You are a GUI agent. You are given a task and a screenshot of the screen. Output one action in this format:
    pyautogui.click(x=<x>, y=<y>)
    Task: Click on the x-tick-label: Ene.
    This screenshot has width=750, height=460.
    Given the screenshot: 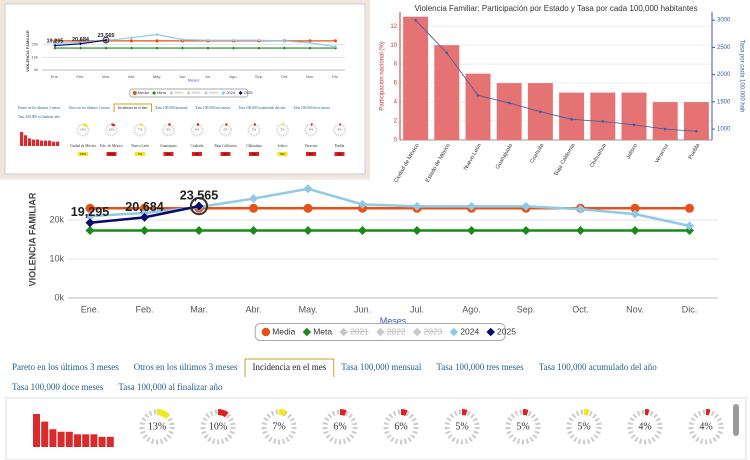 What is the action you would take?
    pyautogui.click(x=55, y=76)
    